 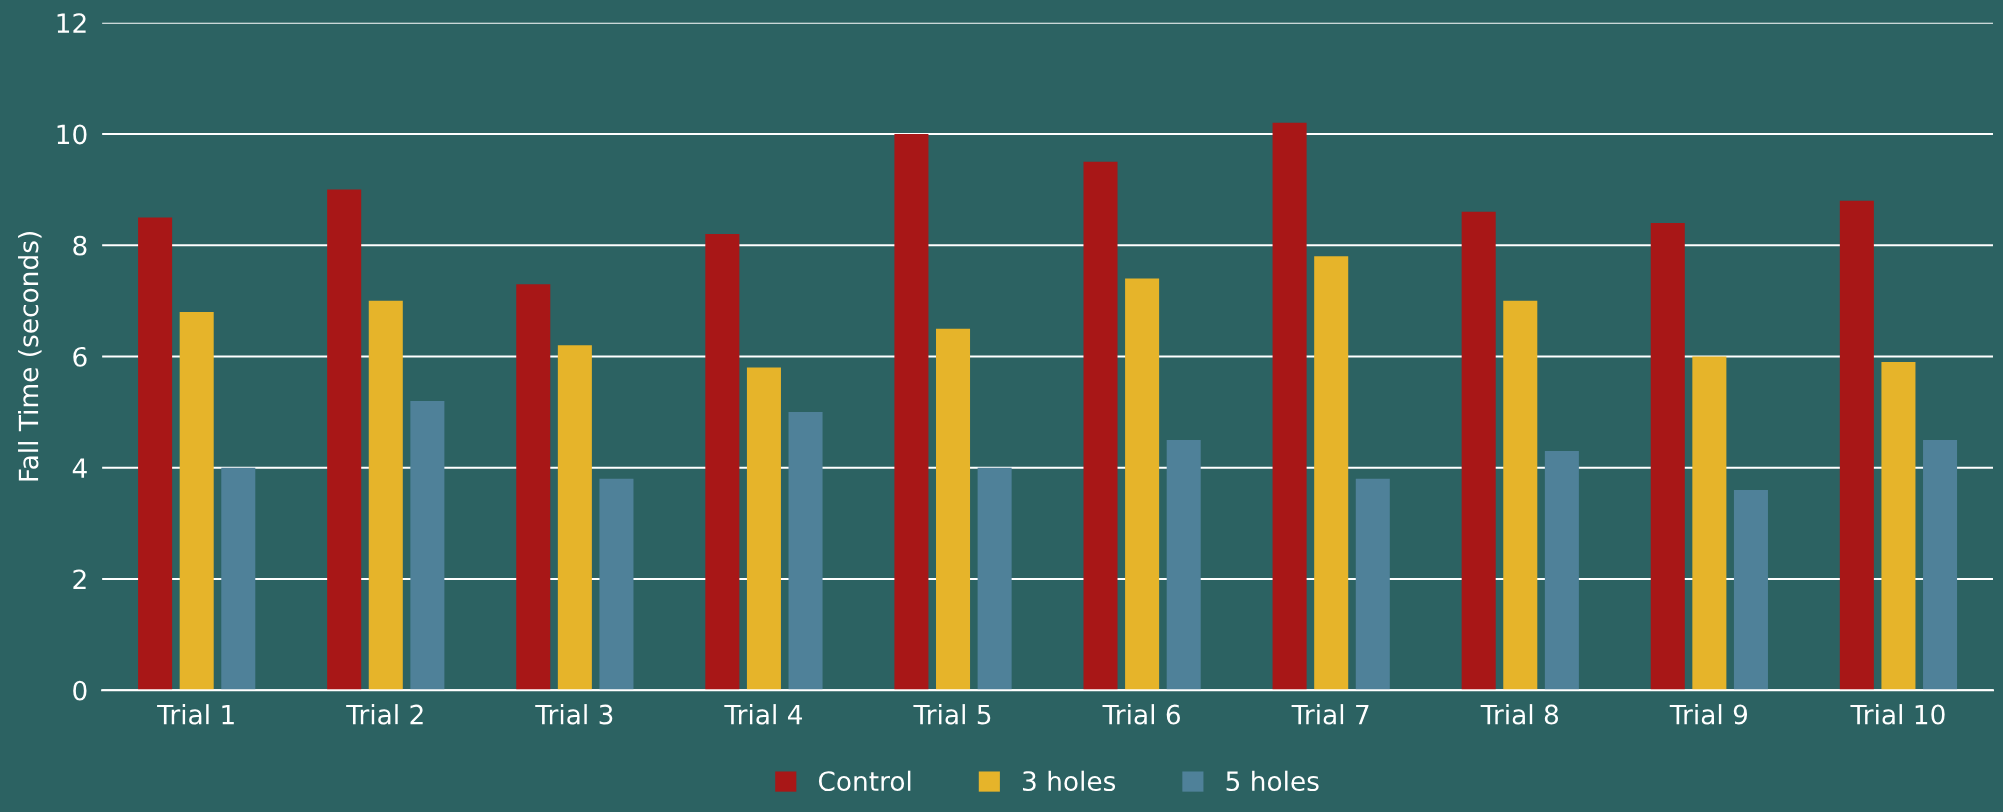 I want to click on legend-label: 3 holes, so click(x=1069, y=781).